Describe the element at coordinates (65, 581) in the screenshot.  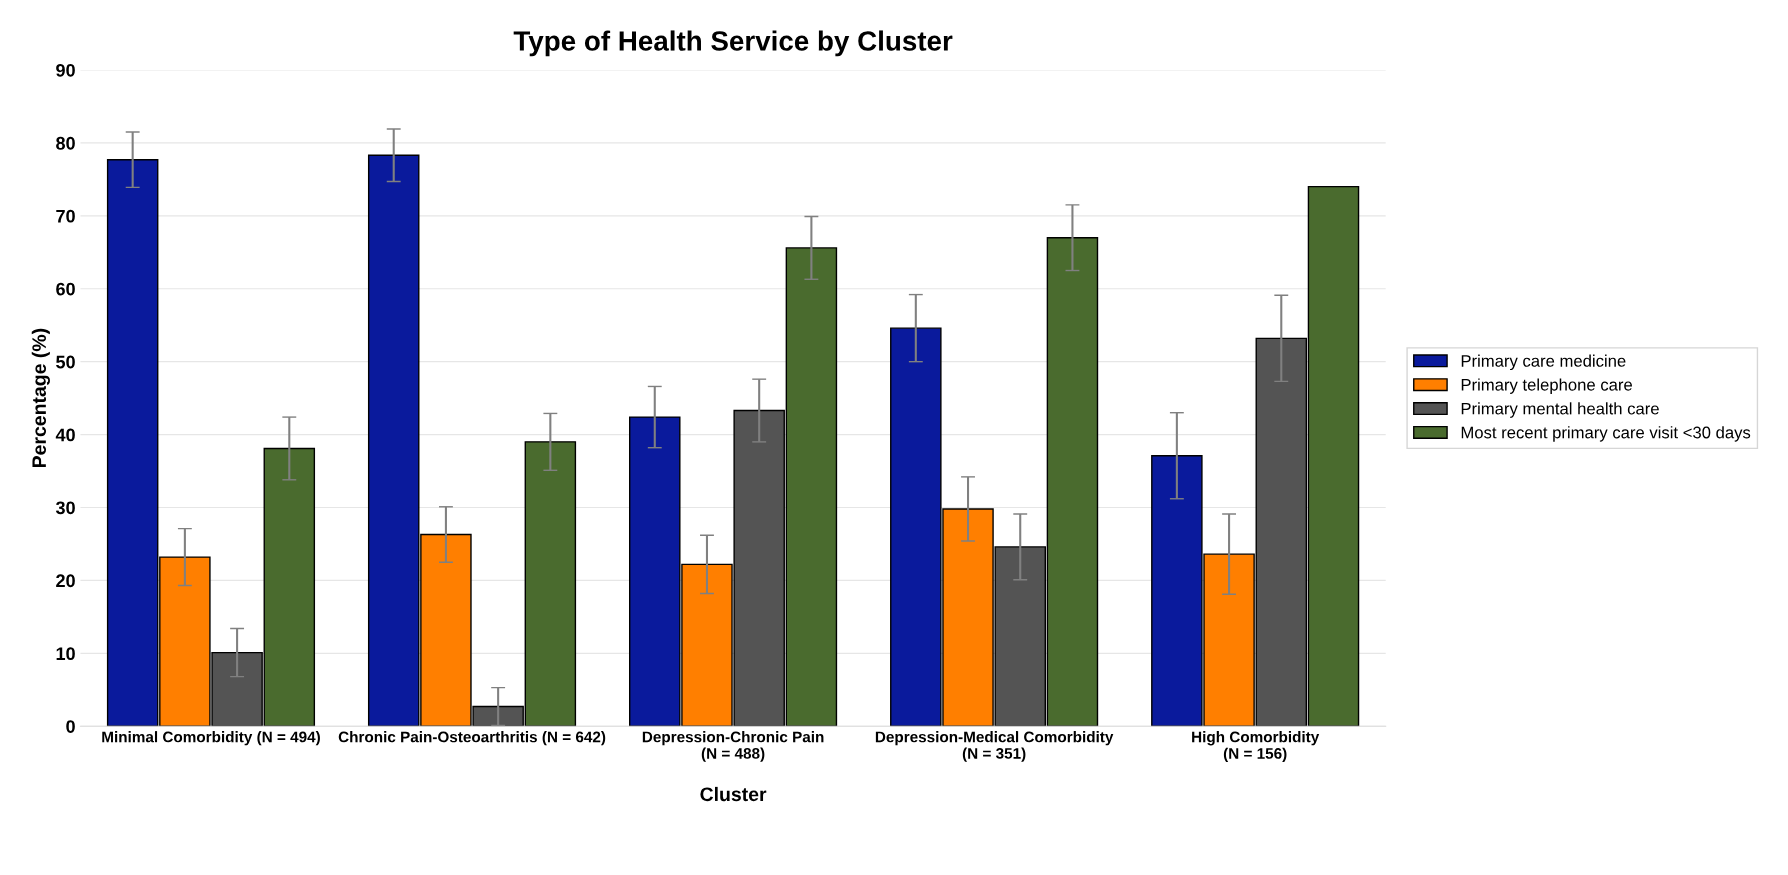
I see `y-tick-label: 20` at that location.